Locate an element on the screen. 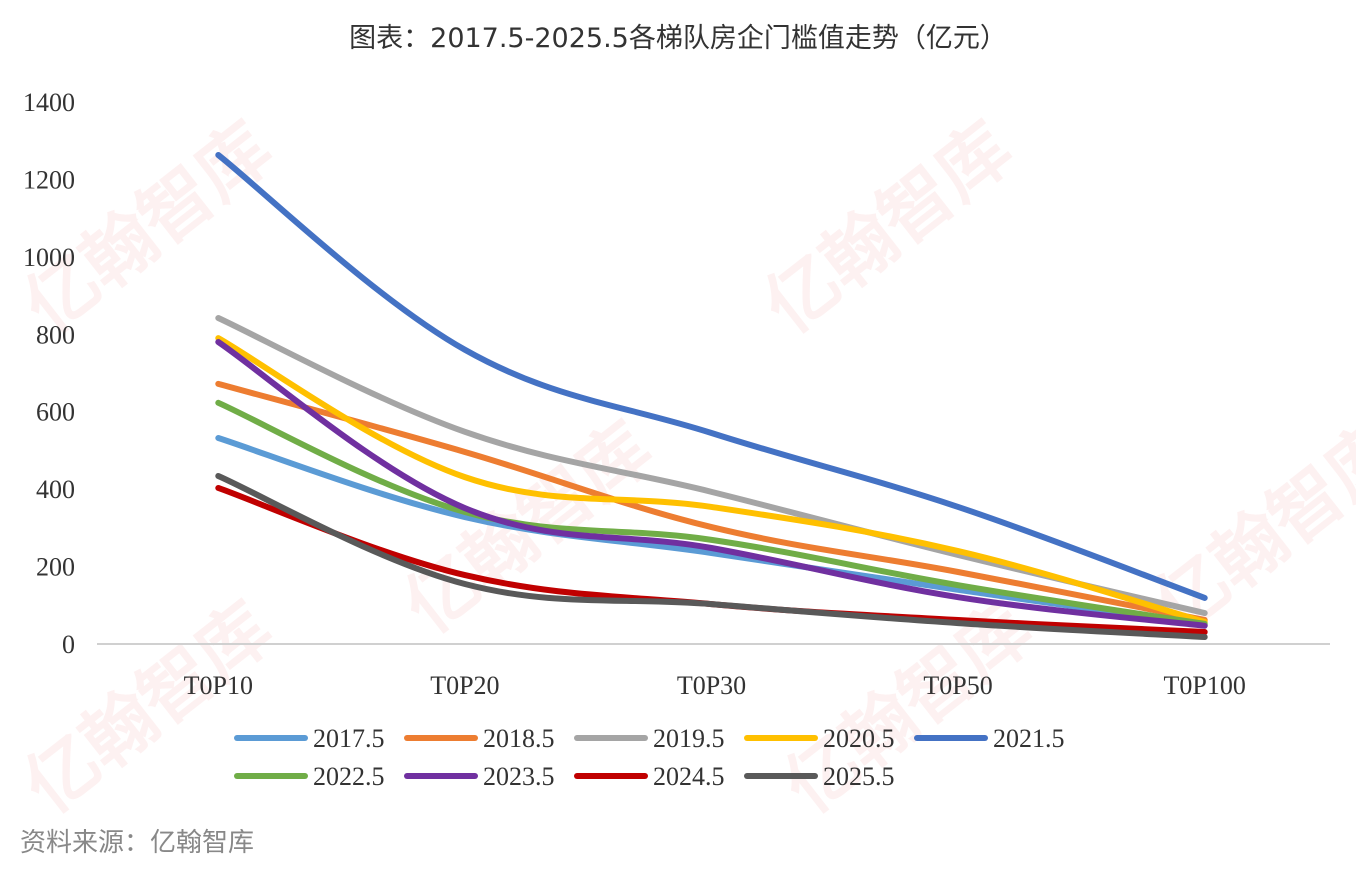 This screenshot has height=876, width=1356. legend-label: 2024.5 is located at coordinates (689, 776).